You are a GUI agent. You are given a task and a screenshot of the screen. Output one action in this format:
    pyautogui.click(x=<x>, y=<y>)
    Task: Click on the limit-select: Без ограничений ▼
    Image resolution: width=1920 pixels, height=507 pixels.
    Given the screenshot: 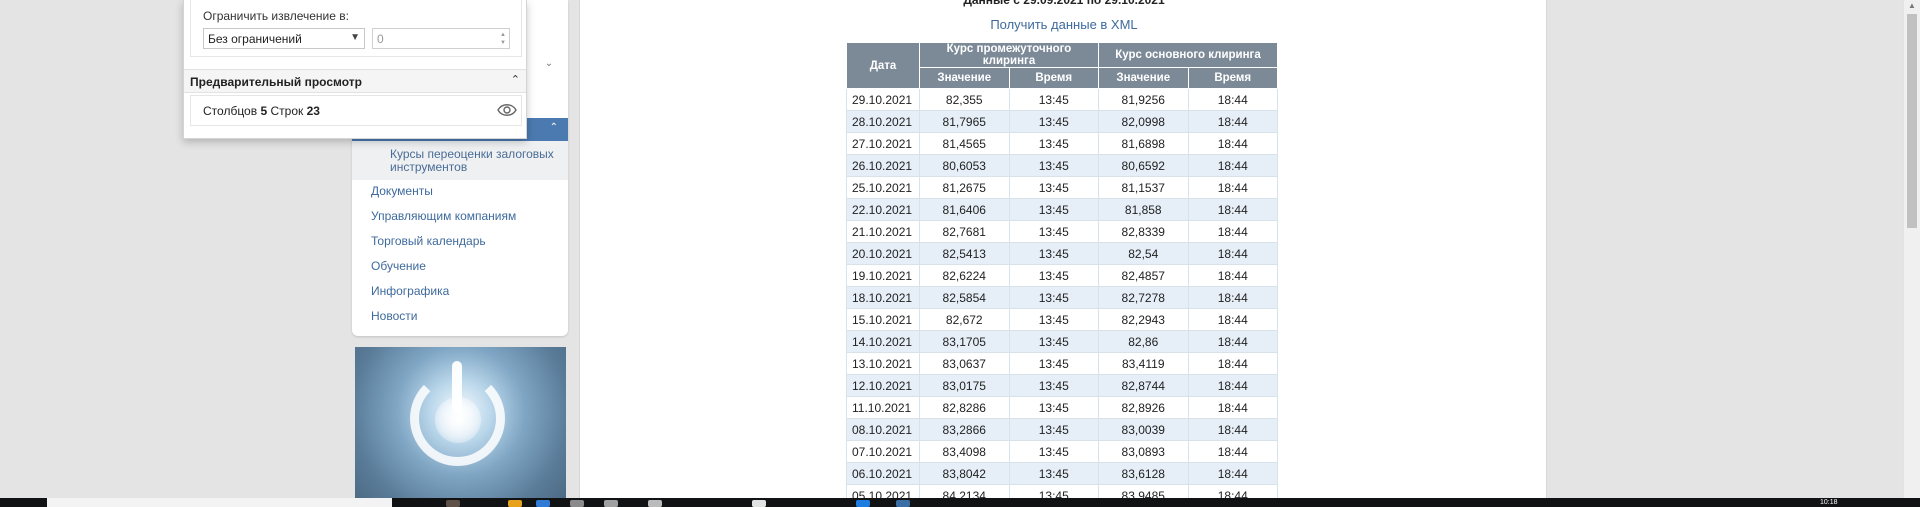 What is the action you would take?
    pyautogui.click(x=284, y=38)
    